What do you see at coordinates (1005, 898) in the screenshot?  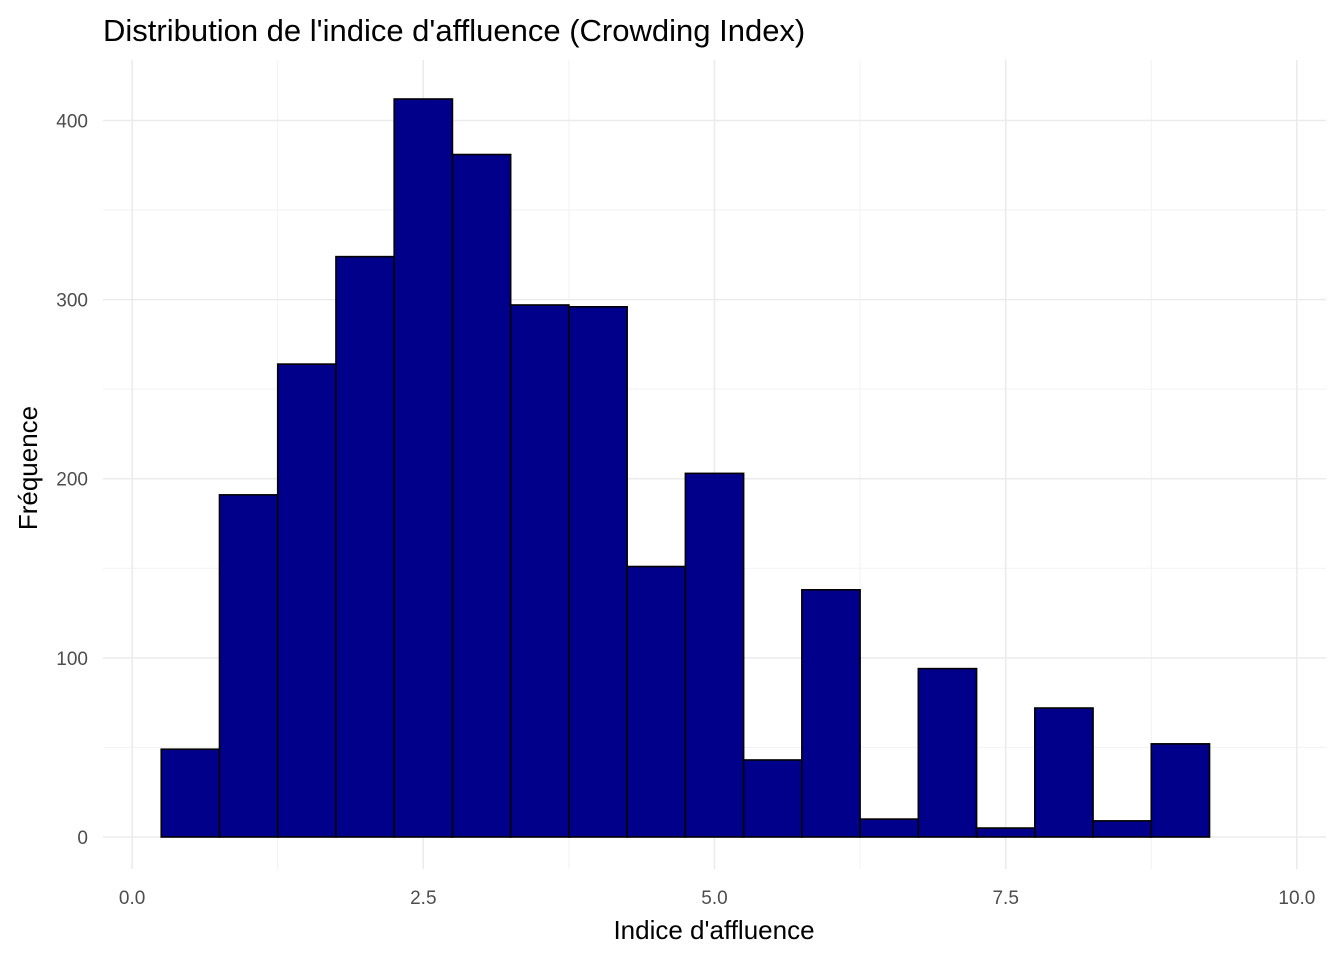 I see `x-tick-label: 7.5` at bounding box center [1005, 898].